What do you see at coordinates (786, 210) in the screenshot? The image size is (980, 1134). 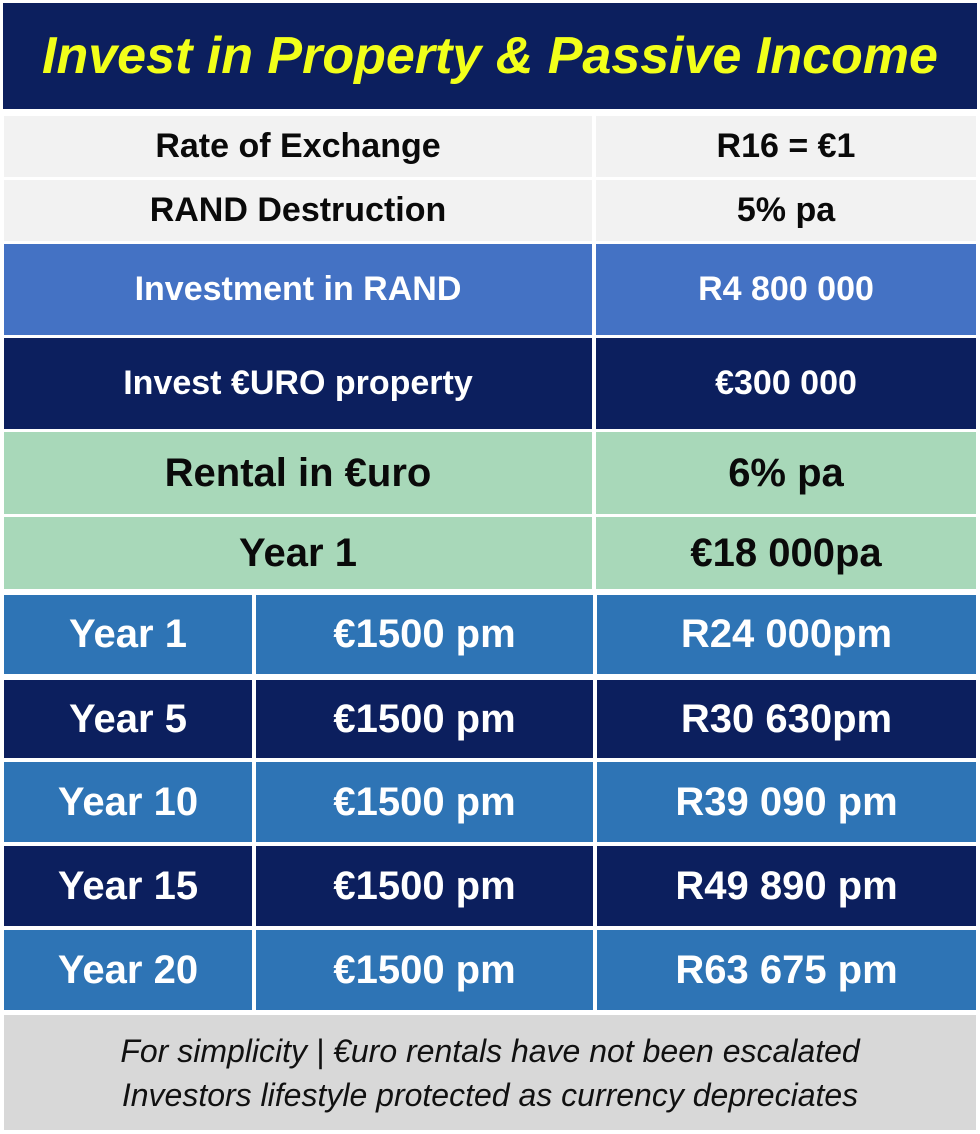 I see `rand-destruction-value: 5% pa` at bounding box center [786, 210].